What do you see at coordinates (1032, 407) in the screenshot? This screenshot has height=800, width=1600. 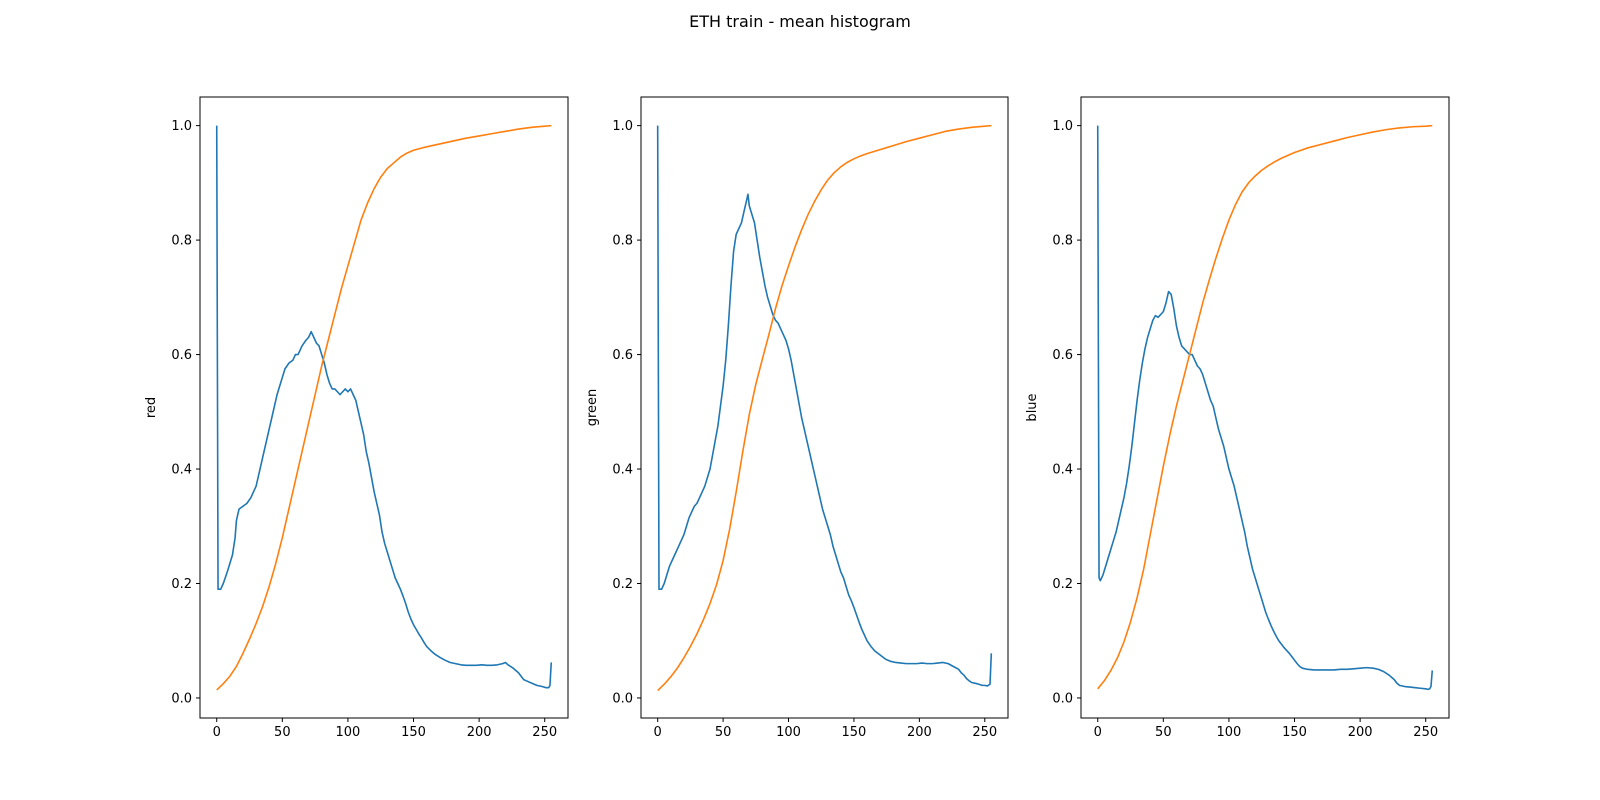 I see `y-axis-label: blue` at bounding box center [1032, 407].